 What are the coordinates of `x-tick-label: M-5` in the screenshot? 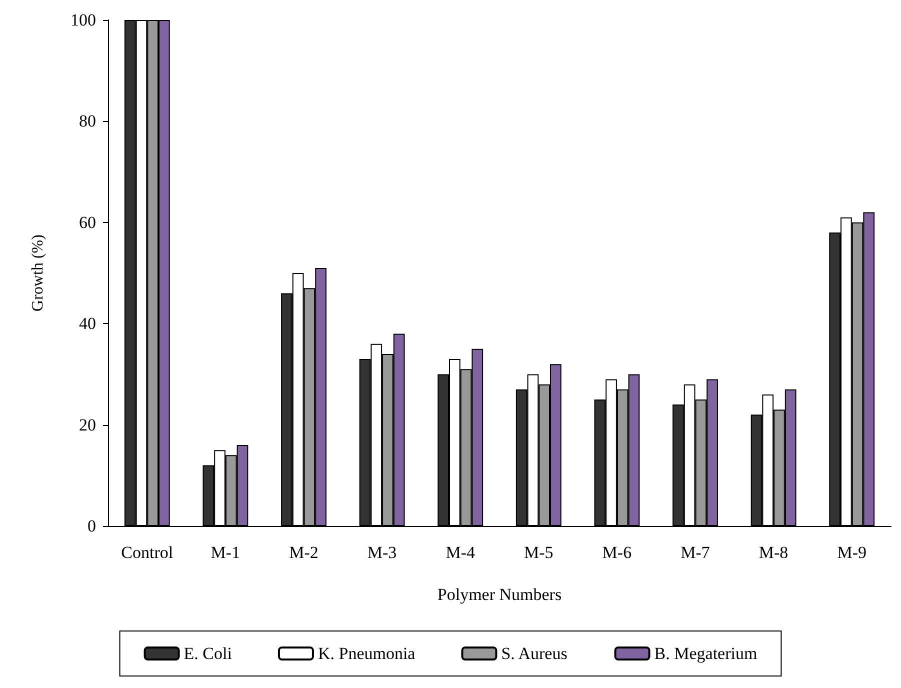 It's located at (539, 552).